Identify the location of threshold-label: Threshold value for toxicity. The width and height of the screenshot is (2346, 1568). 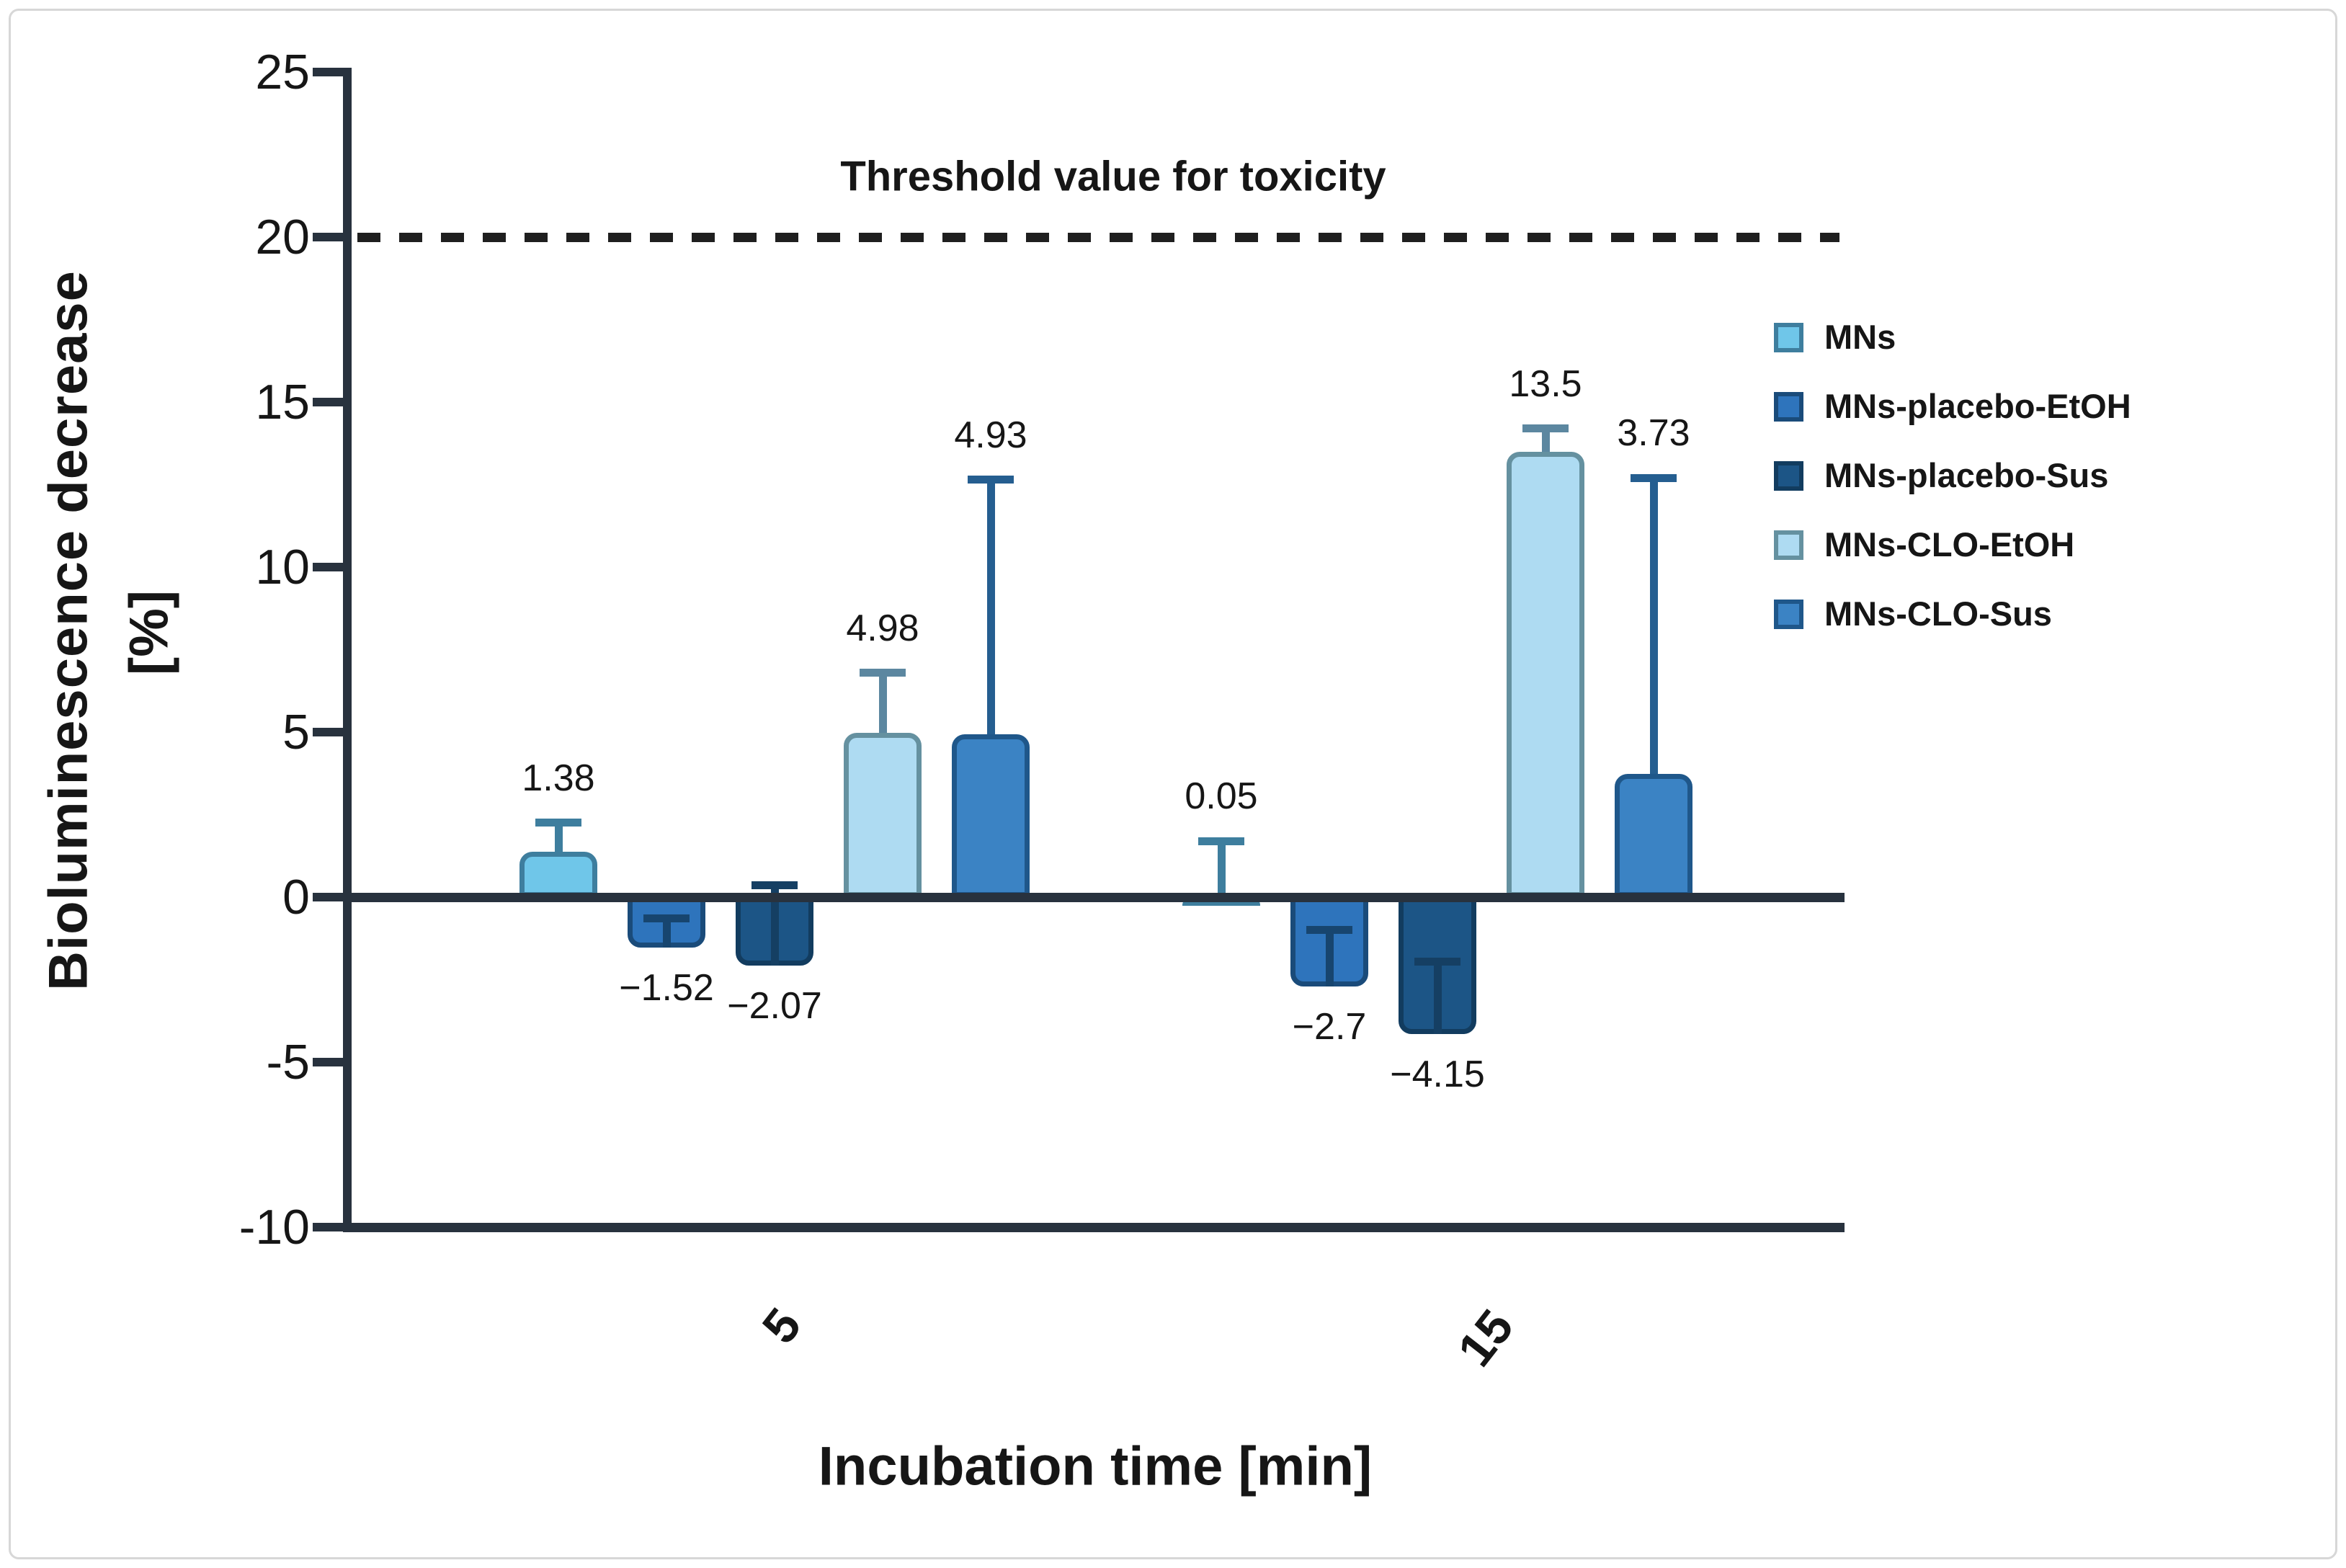
(1113, 176).